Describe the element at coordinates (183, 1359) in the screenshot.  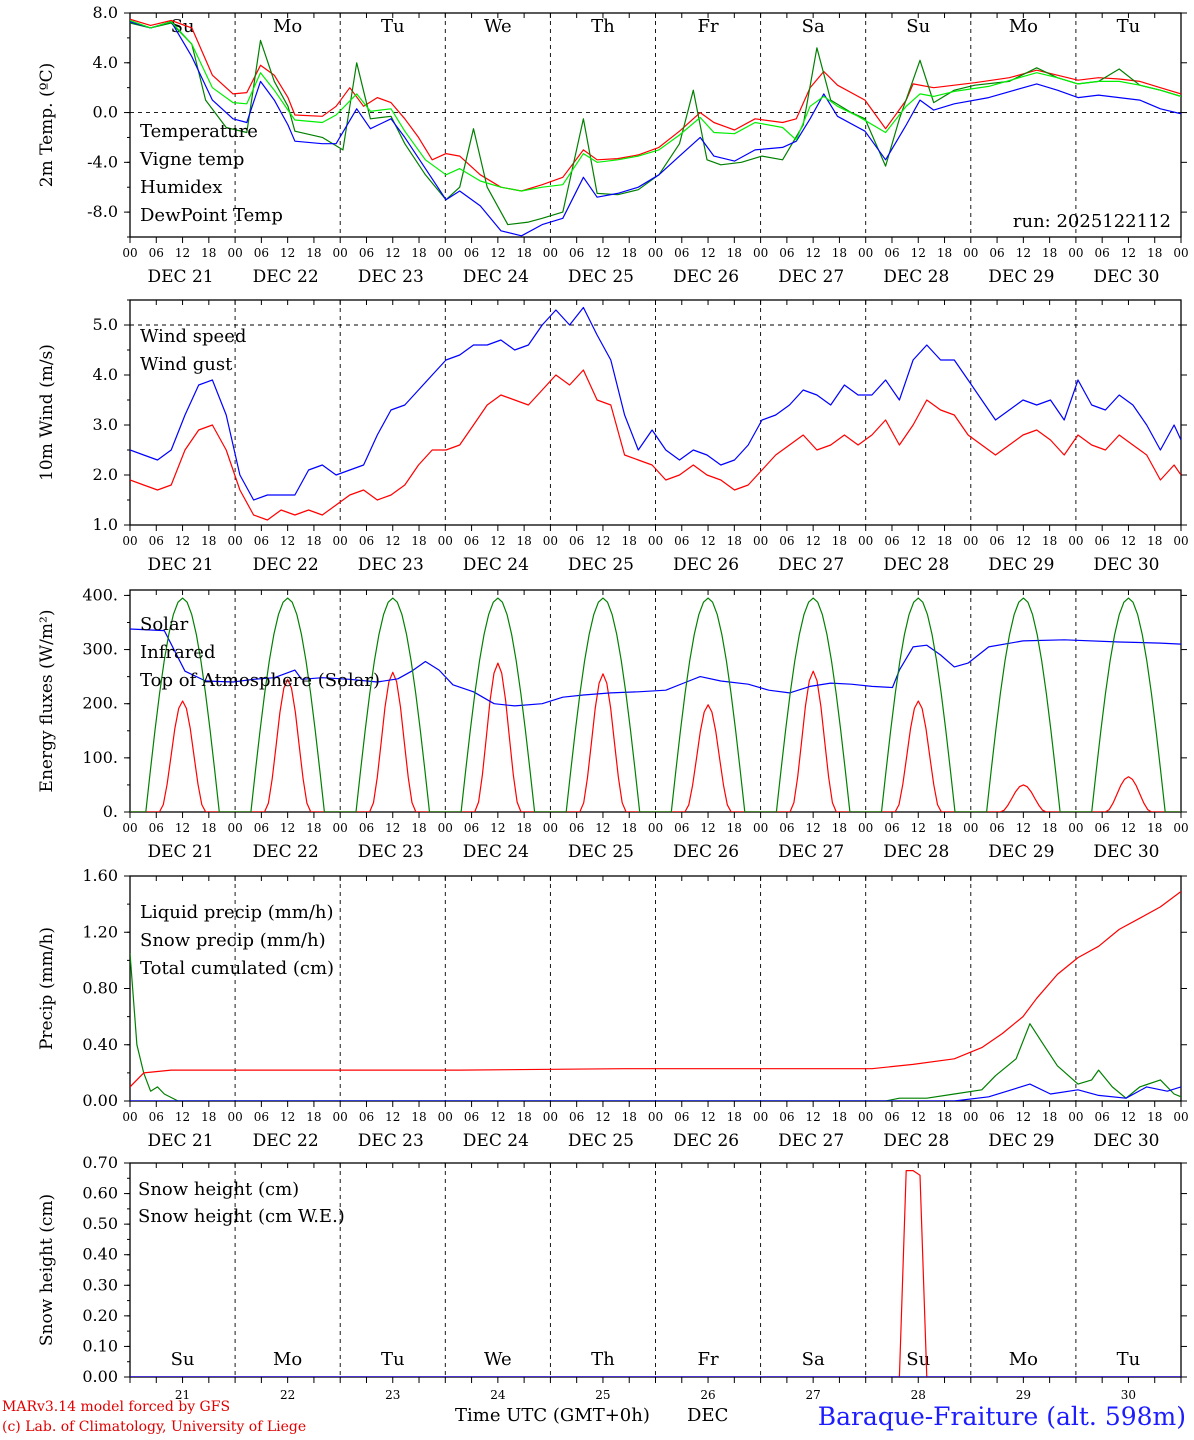
I see `day-of-week-label: Su` at that location.